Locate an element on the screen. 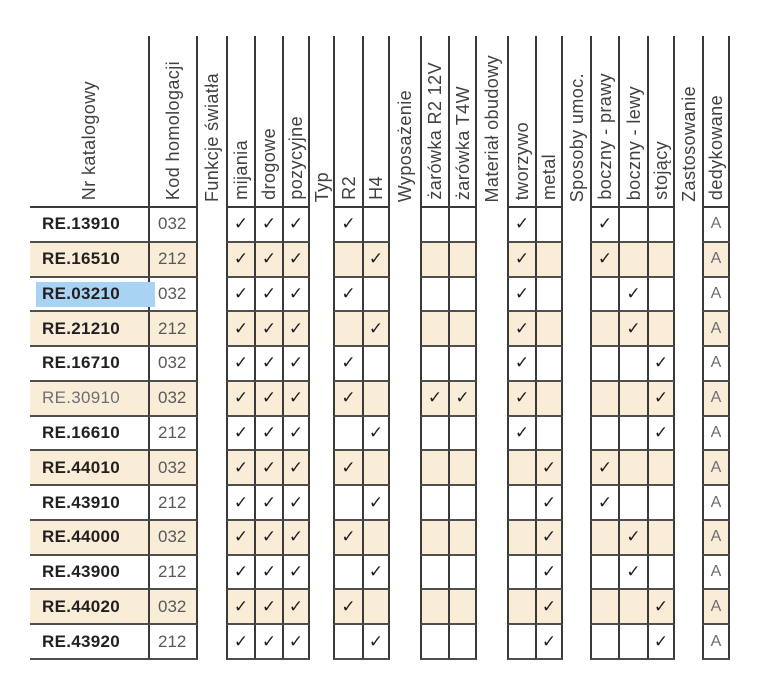  column-header-label: Kod homologacji is located at coordinates (173, 130).